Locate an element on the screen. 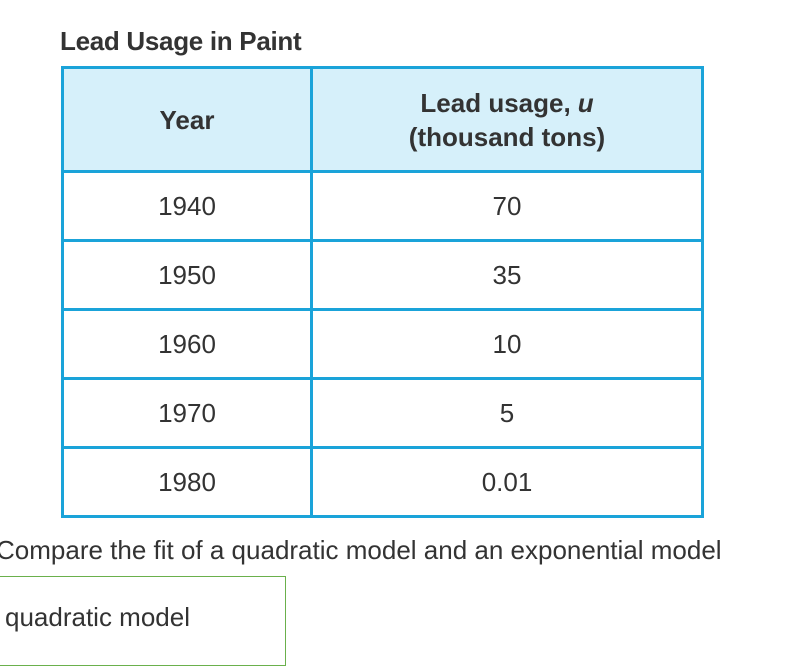  answer-option: quadratic model is located at coordinates (143, 621).